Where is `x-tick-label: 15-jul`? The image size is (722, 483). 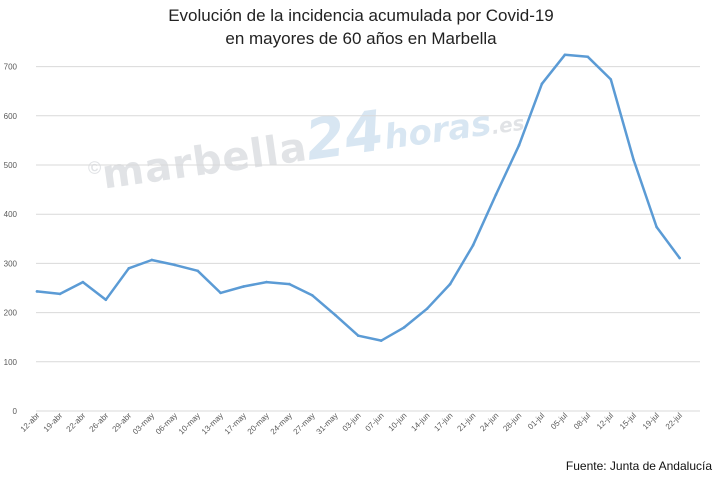 x-tick-label: 15-jul is located at coordinates (628, 421).